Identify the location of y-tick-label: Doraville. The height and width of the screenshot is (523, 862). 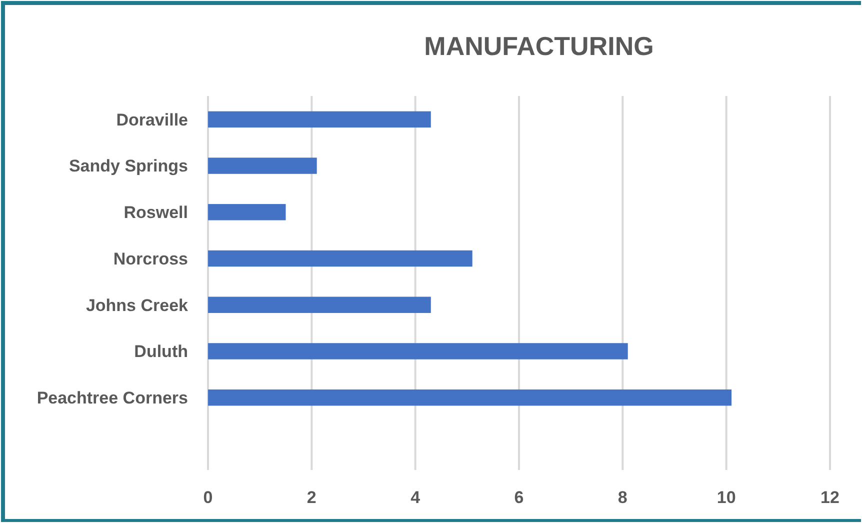
(152, 120).